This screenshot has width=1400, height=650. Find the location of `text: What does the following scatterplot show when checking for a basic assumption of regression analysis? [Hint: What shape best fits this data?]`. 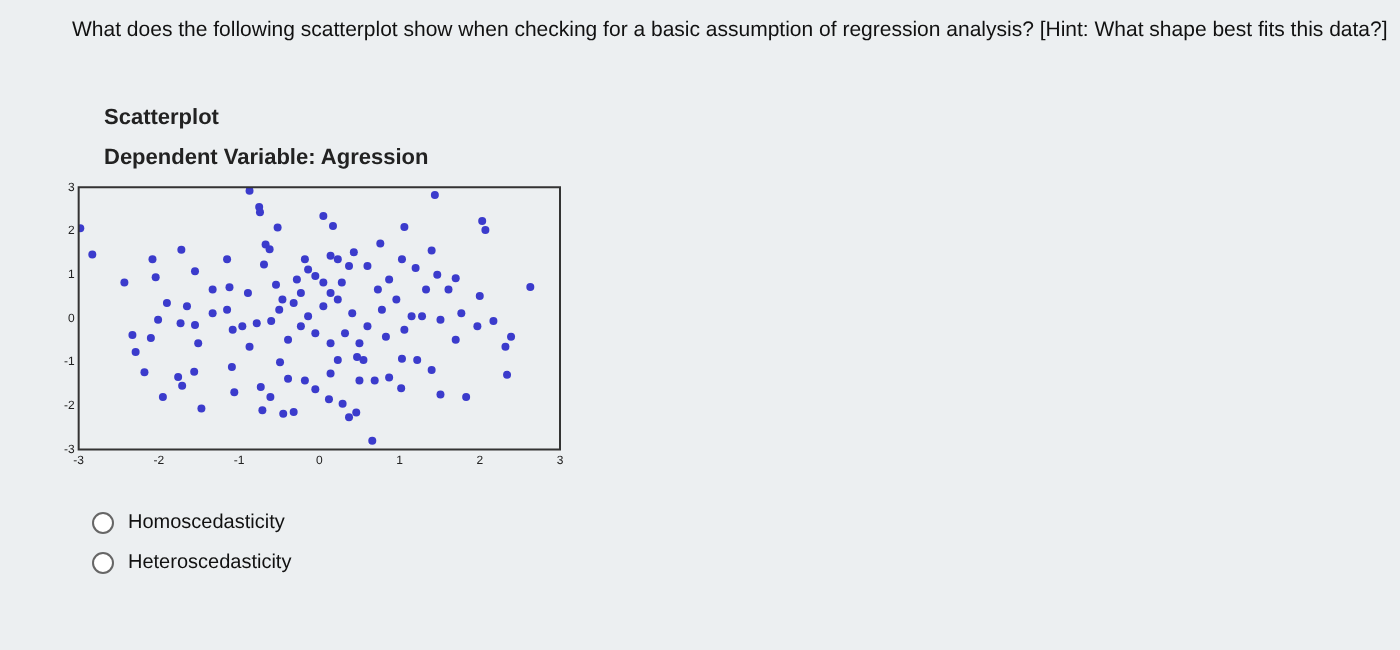

text: What does the following scatterplot show when checking for a basic assumption of regression analysis? [Hint: What shape best fits this data?] is located at coordinates (730, 30).